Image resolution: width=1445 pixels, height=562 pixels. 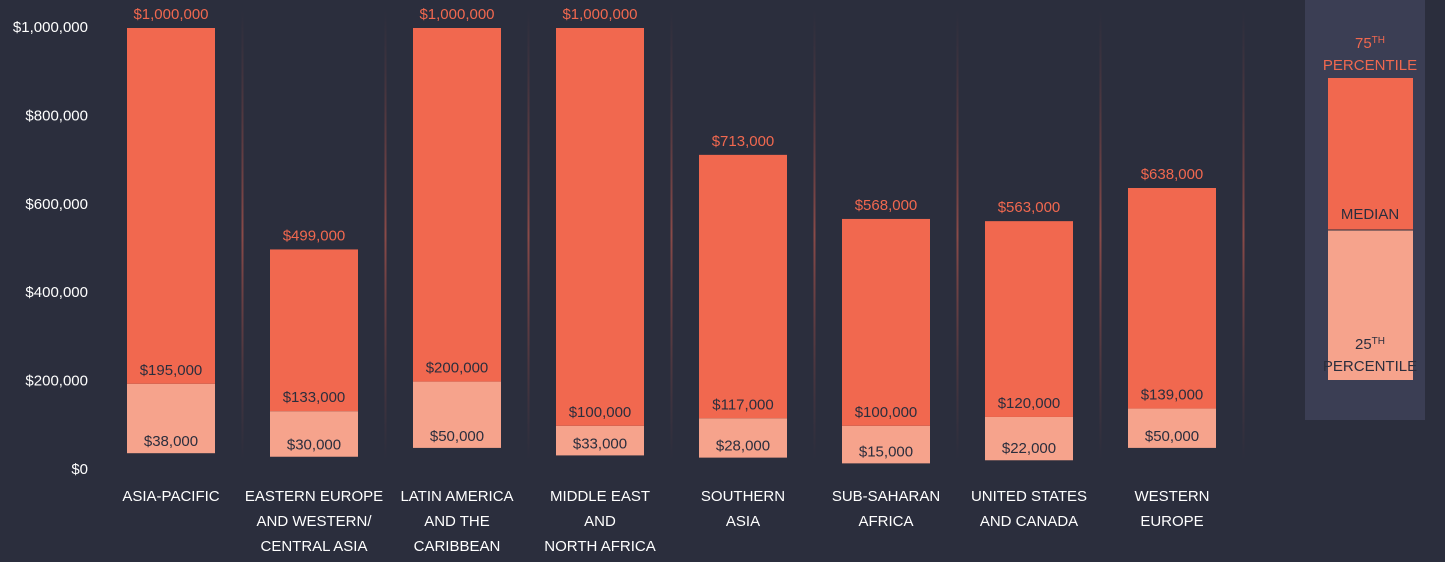 What do you see at coordinates (56, 204) in the screenshot?
I see `y-tick-label: $600,000` at bounding box center [56, 204].